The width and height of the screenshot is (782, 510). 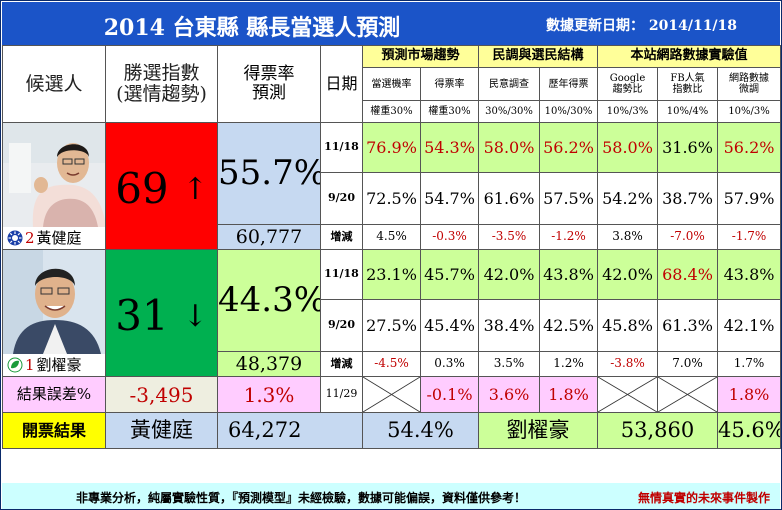 What do you see at coordinates (54, 186) in the screenshot?
I see `candidate-cell: 2 黃健庭` at bounding box center [54, 186].